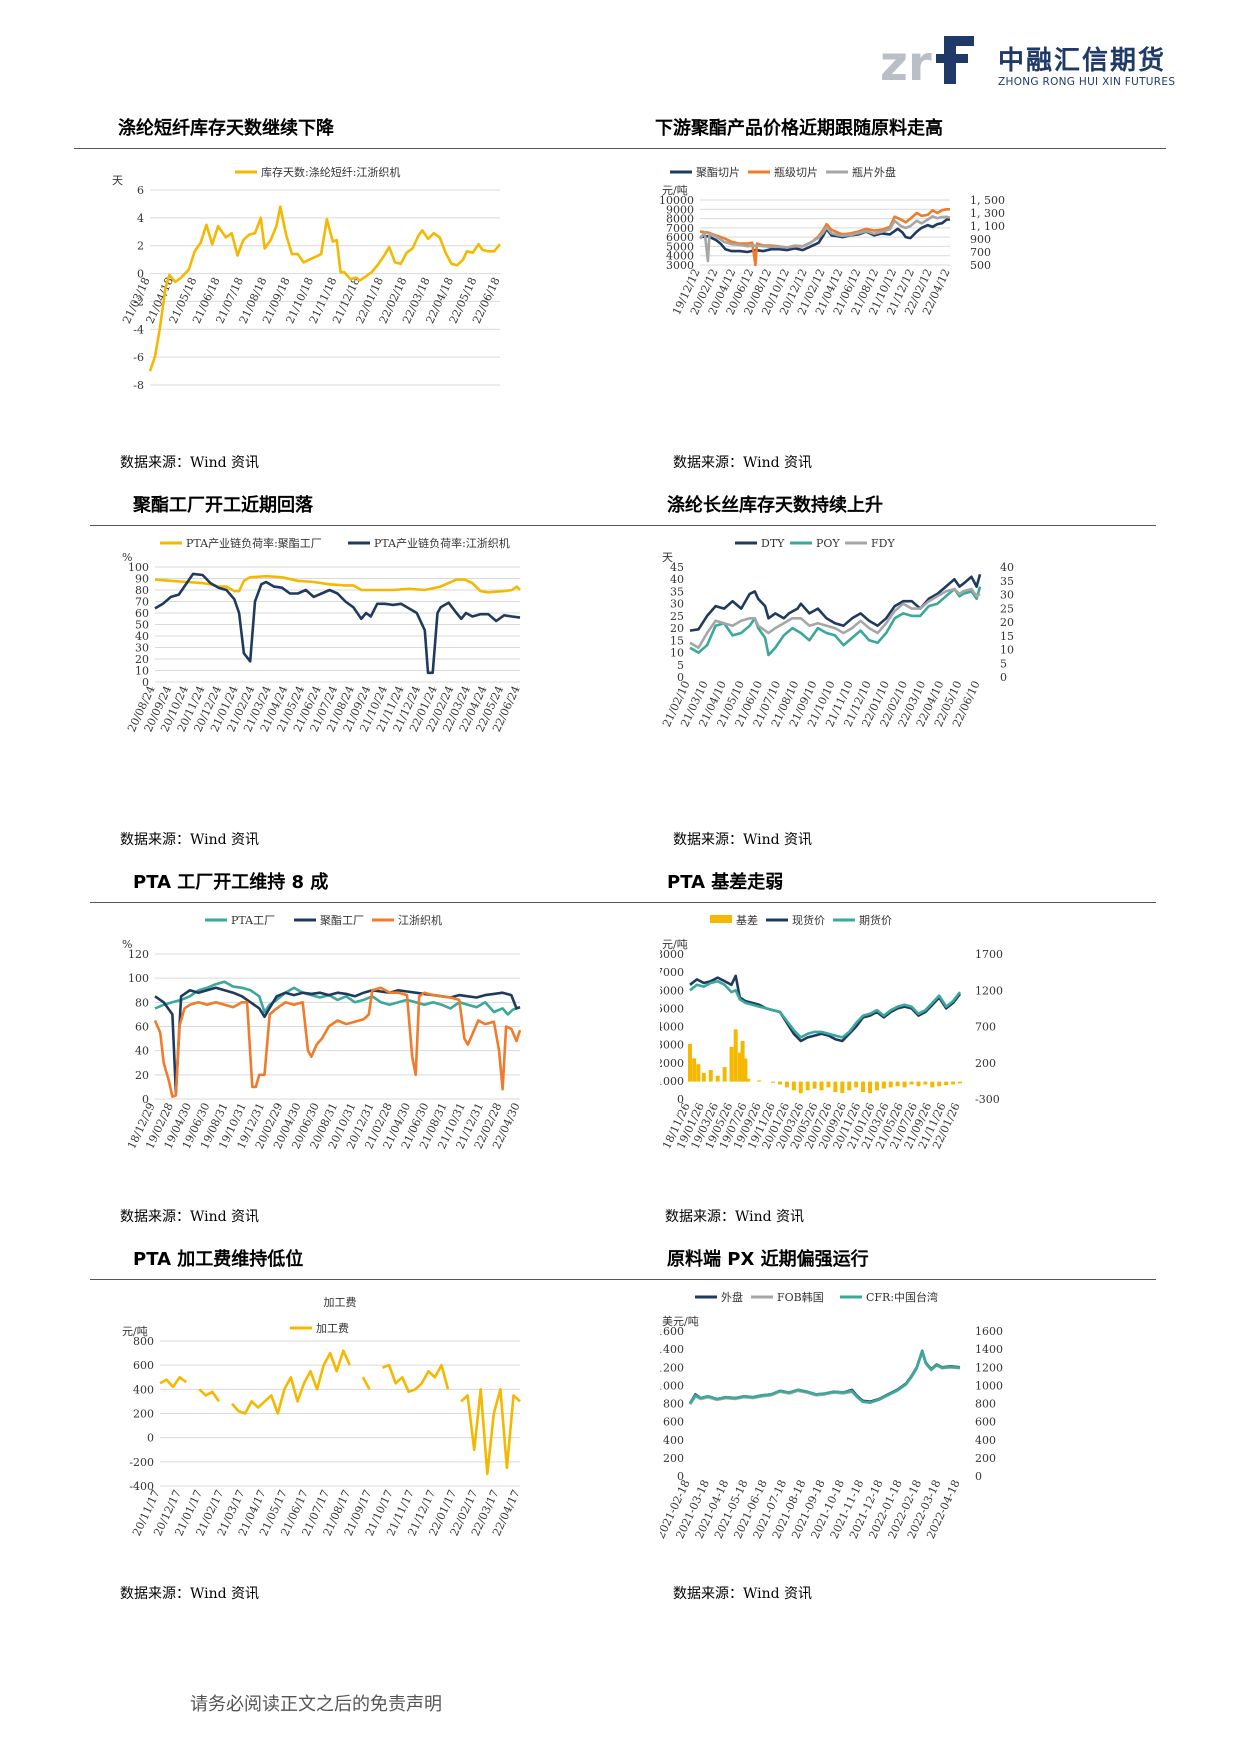 The image size is (1241, 1755). I want to click on y-tick-label: 4000, so click(680, 256).